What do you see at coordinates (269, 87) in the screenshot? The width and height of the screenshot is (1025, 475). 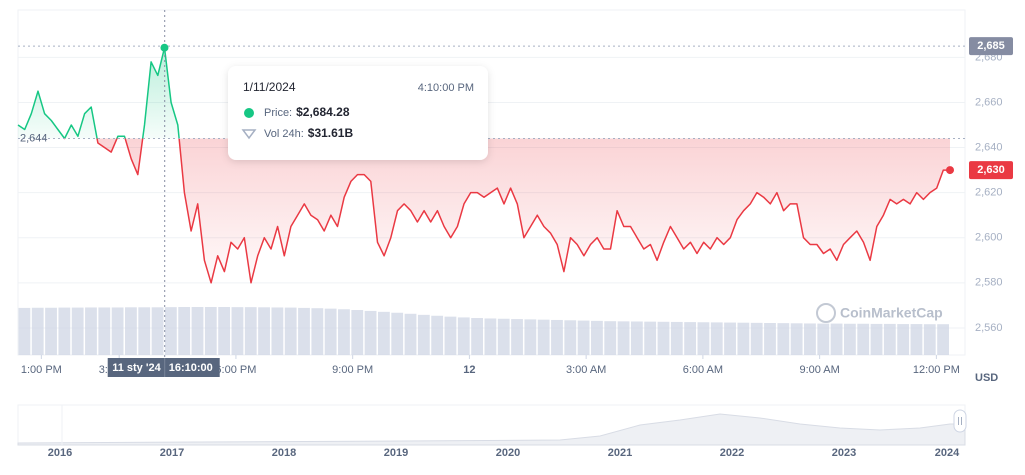 I see `tooltip-date: 1/11/2024` at bounding box center [269, 87].